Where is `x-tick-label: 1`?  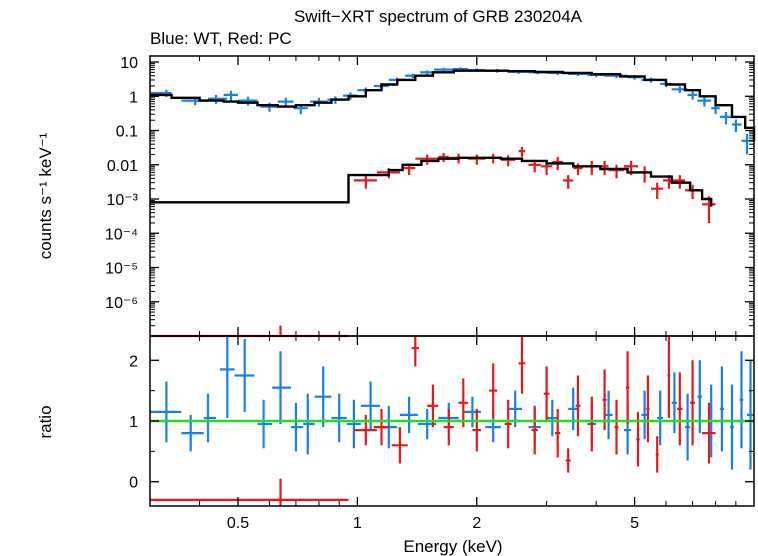
x-tick-label: 1 is located at coordinates (357, 523).